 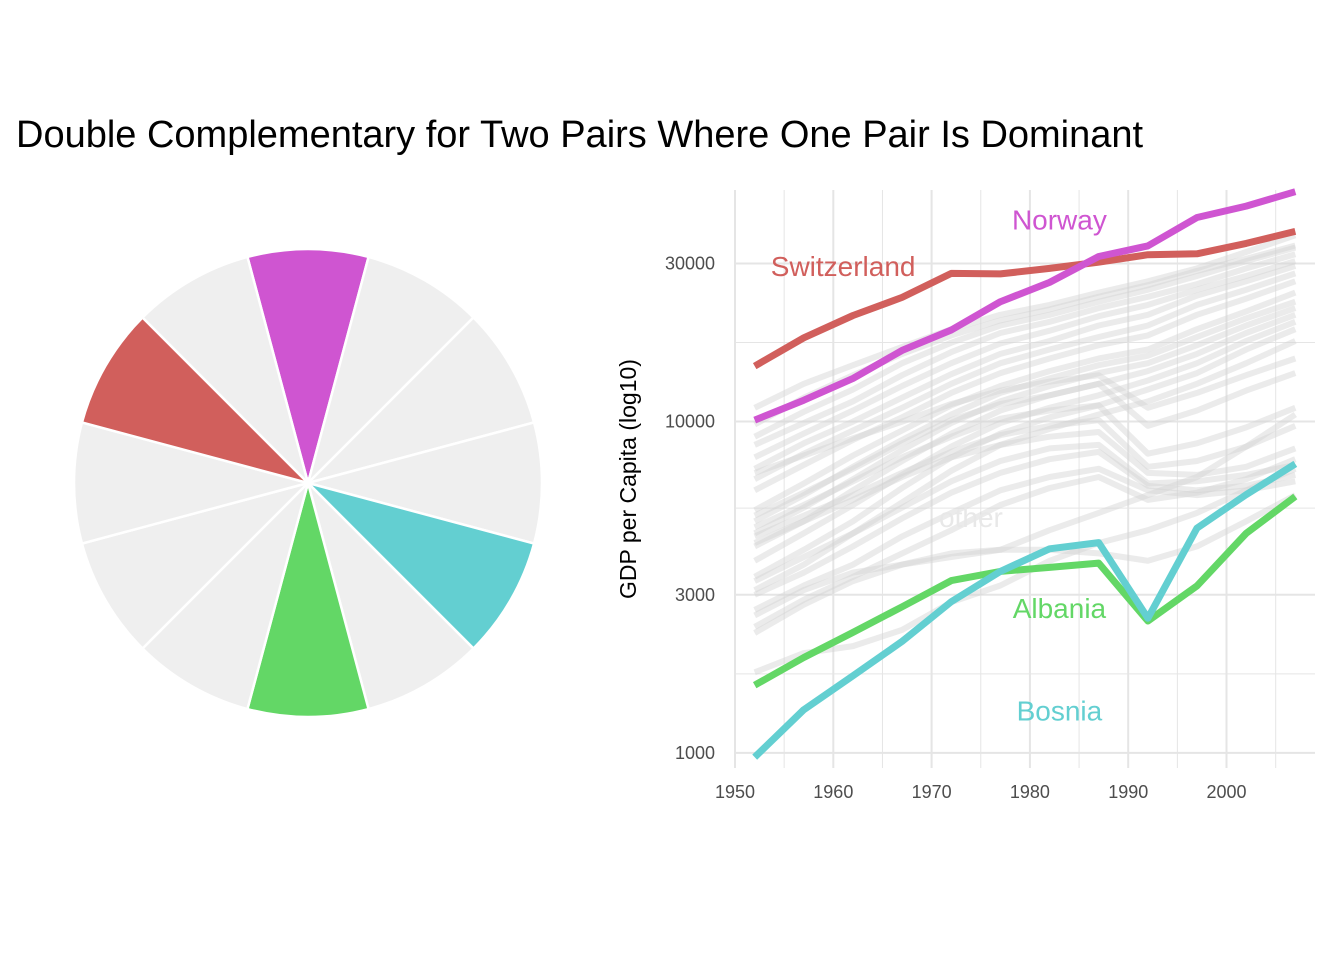 I want to click on series-label-norway: Norway, so click(x=1059, y=219).